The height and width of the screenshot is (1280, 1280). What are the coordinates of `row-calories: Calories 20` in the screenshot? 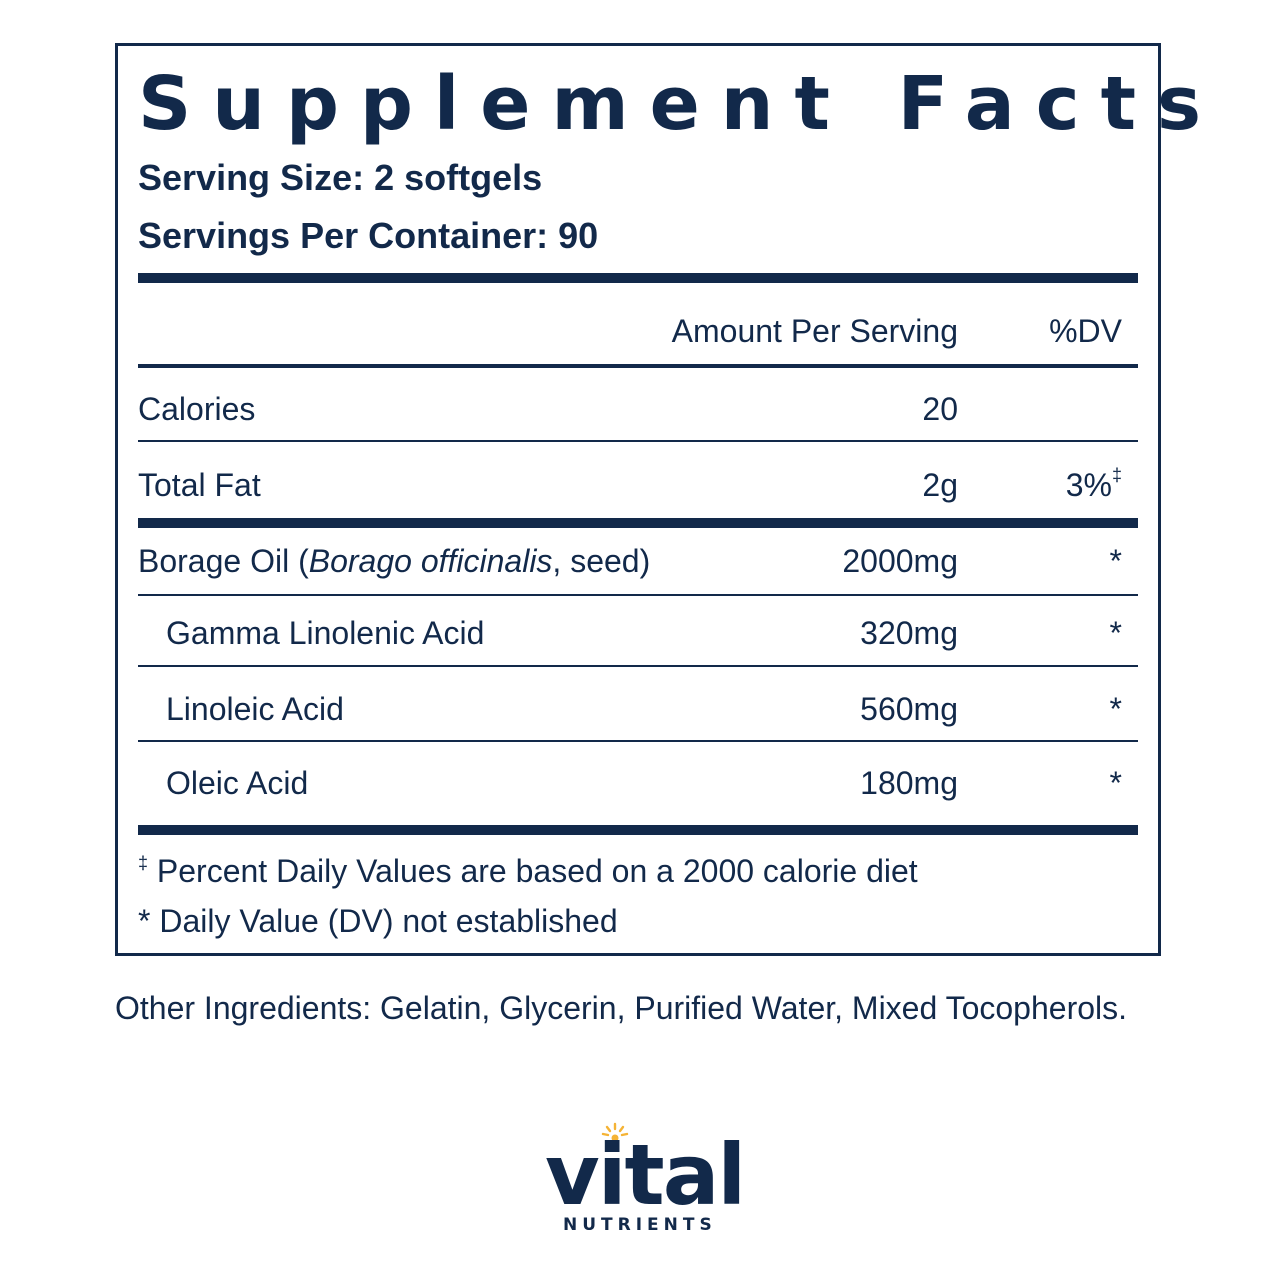 It's located at (638, 409).